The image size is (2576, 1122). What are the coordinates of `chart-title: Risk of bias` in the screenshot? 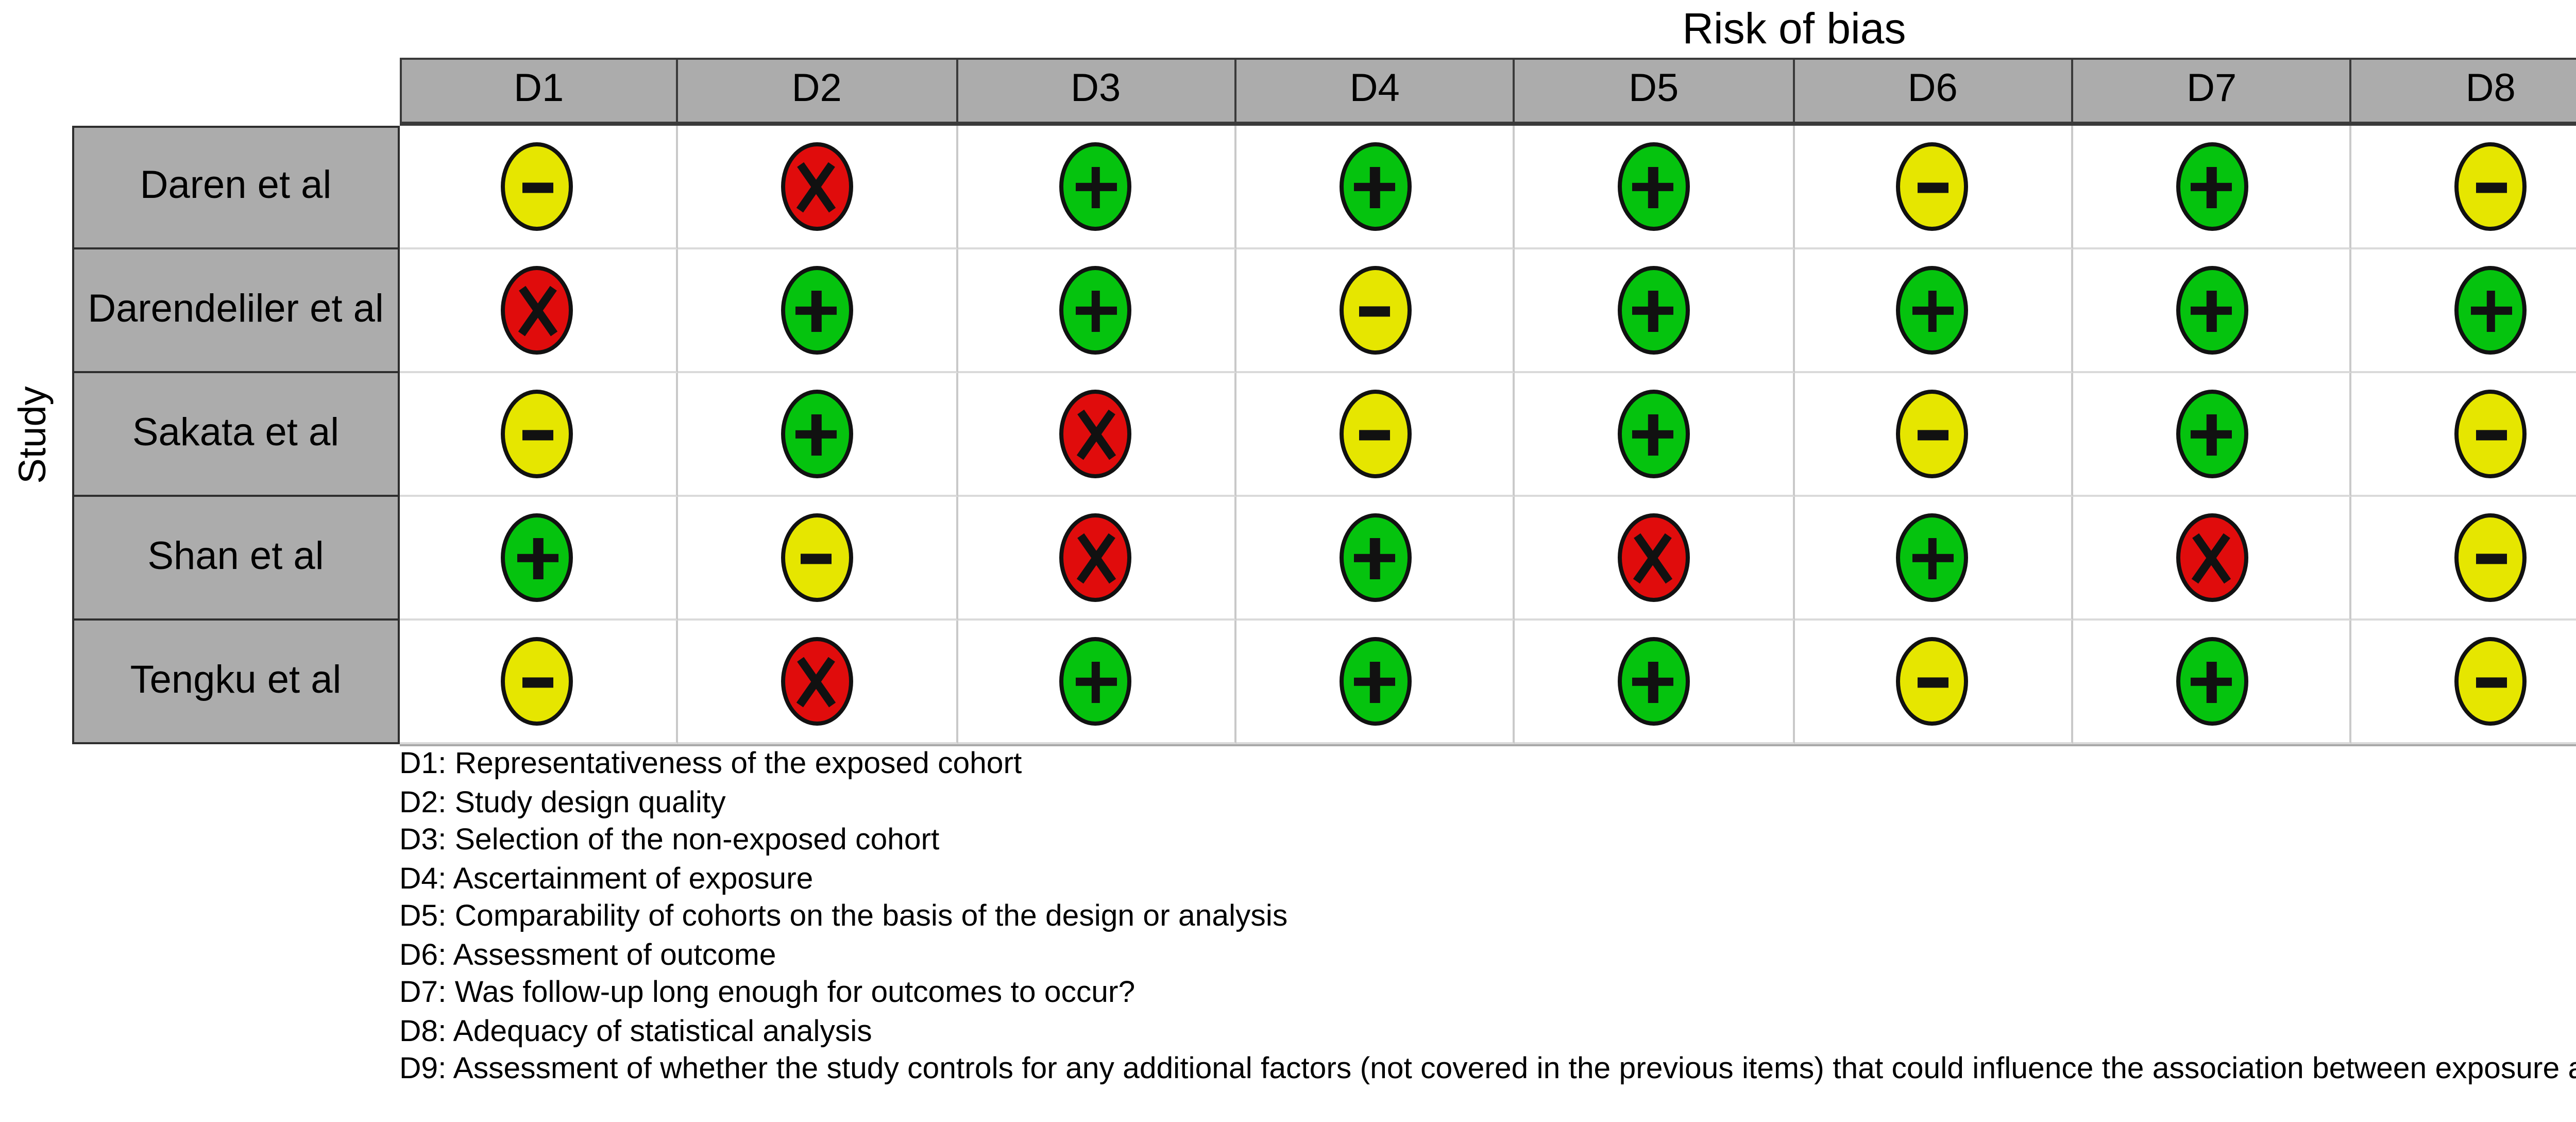 It's located at (1794, 30).